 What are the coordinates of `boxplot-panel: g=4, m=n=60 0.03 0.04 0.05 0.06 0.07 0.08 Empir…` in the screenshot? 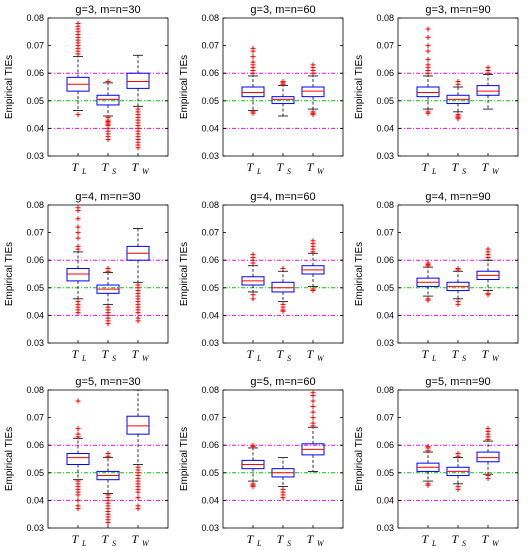 It's located at (261, 277).